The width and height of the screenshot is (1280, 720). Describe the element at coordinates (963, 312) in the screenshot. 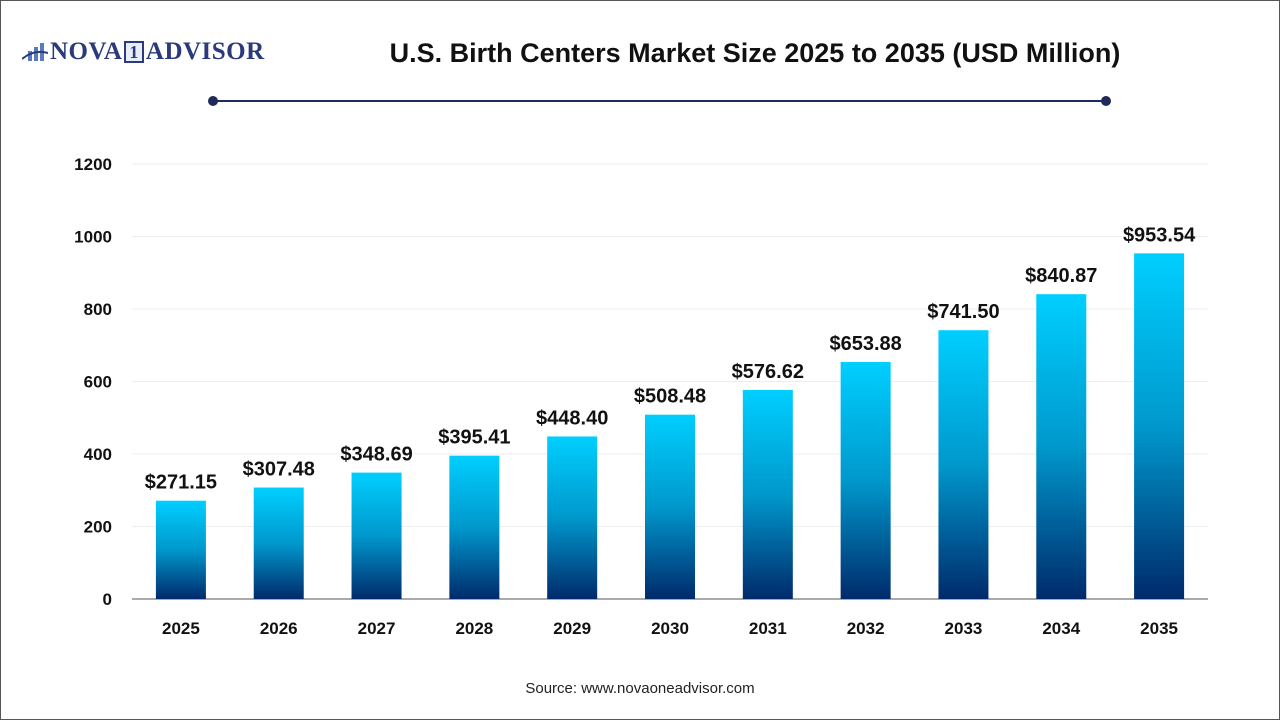

I see `data-label: $741.50` at that location.